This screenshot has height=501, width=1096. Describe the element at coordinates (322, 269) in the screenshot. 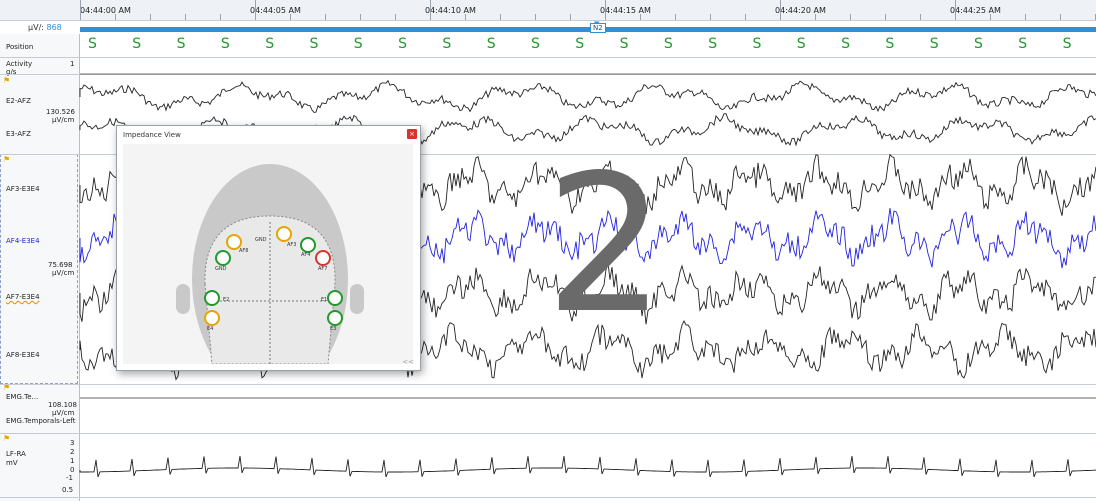

I see `electrode-label: AF7` at that location.